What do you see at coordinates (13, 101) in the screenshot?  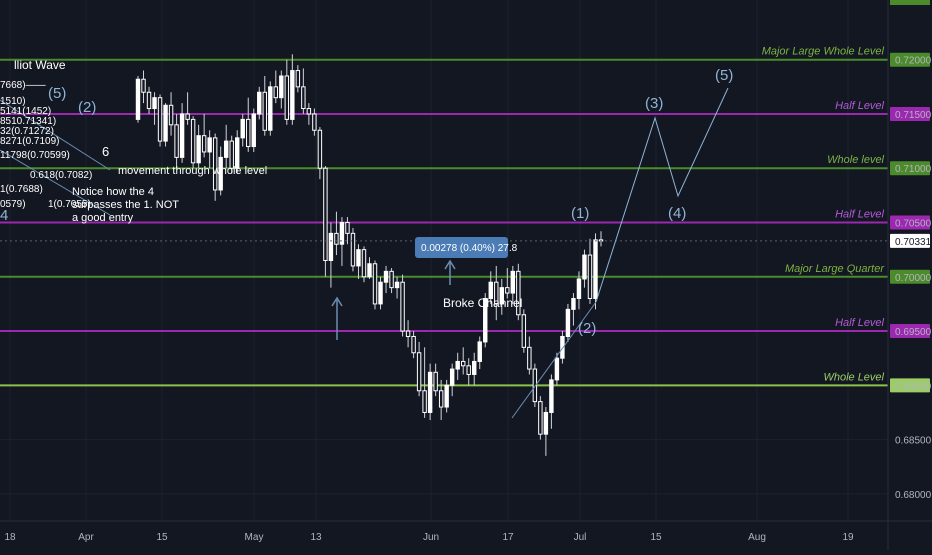 I see `svg-text: 1510)` at bounding box center [13, 101].